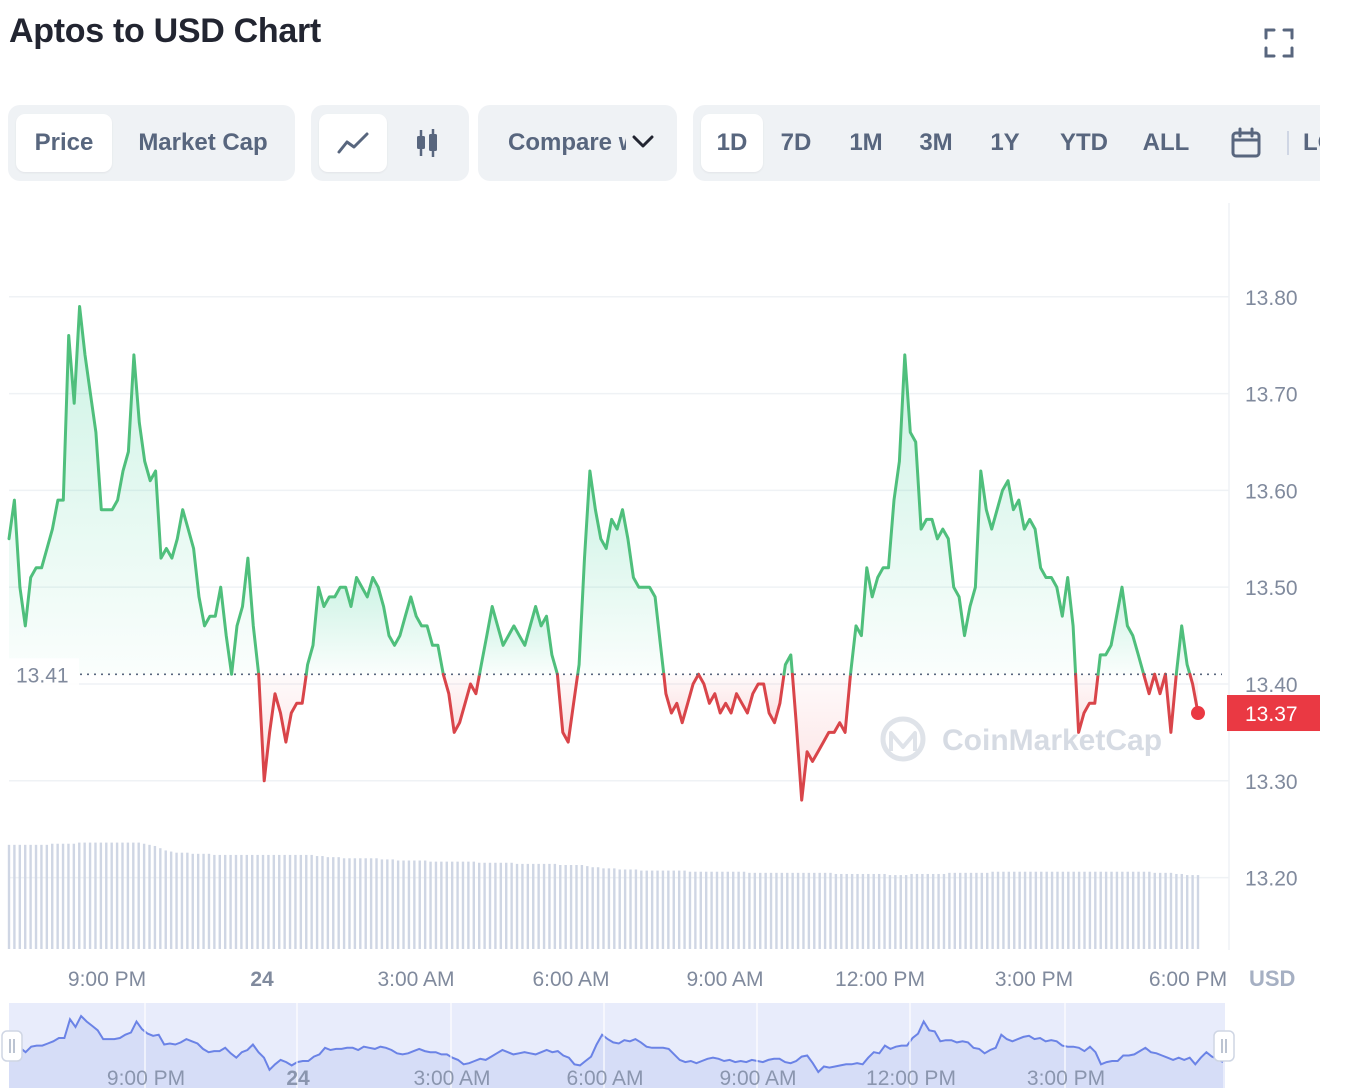 The height and width of the screenshot is (1088, 1350). What do you see at coordinates (936, 143) in the screenshot?
I see `range-3m-button: 3M` at bounding box center [936, 143].